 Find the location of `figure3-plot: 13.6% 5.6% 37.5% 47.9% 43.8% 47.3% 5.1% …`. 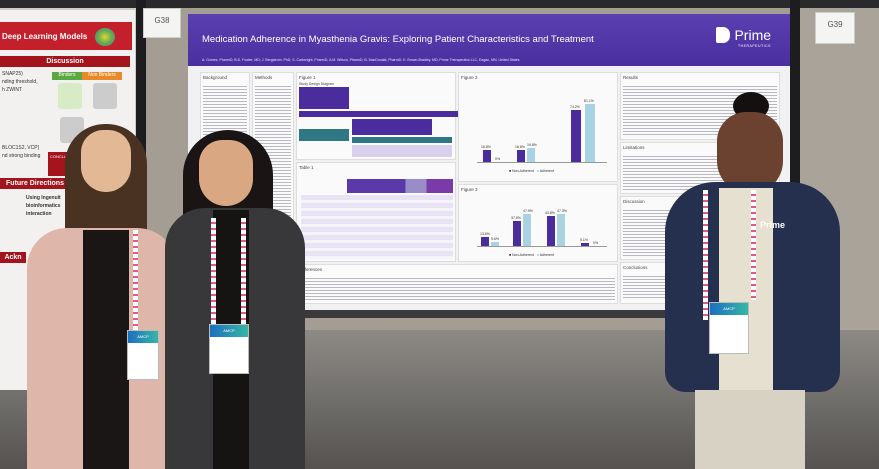

figure3-plot: 13.6% 5.6% 37.5% 47.9% 43.8% 47.3% 5.1% … is located at coordinates (542, 223).